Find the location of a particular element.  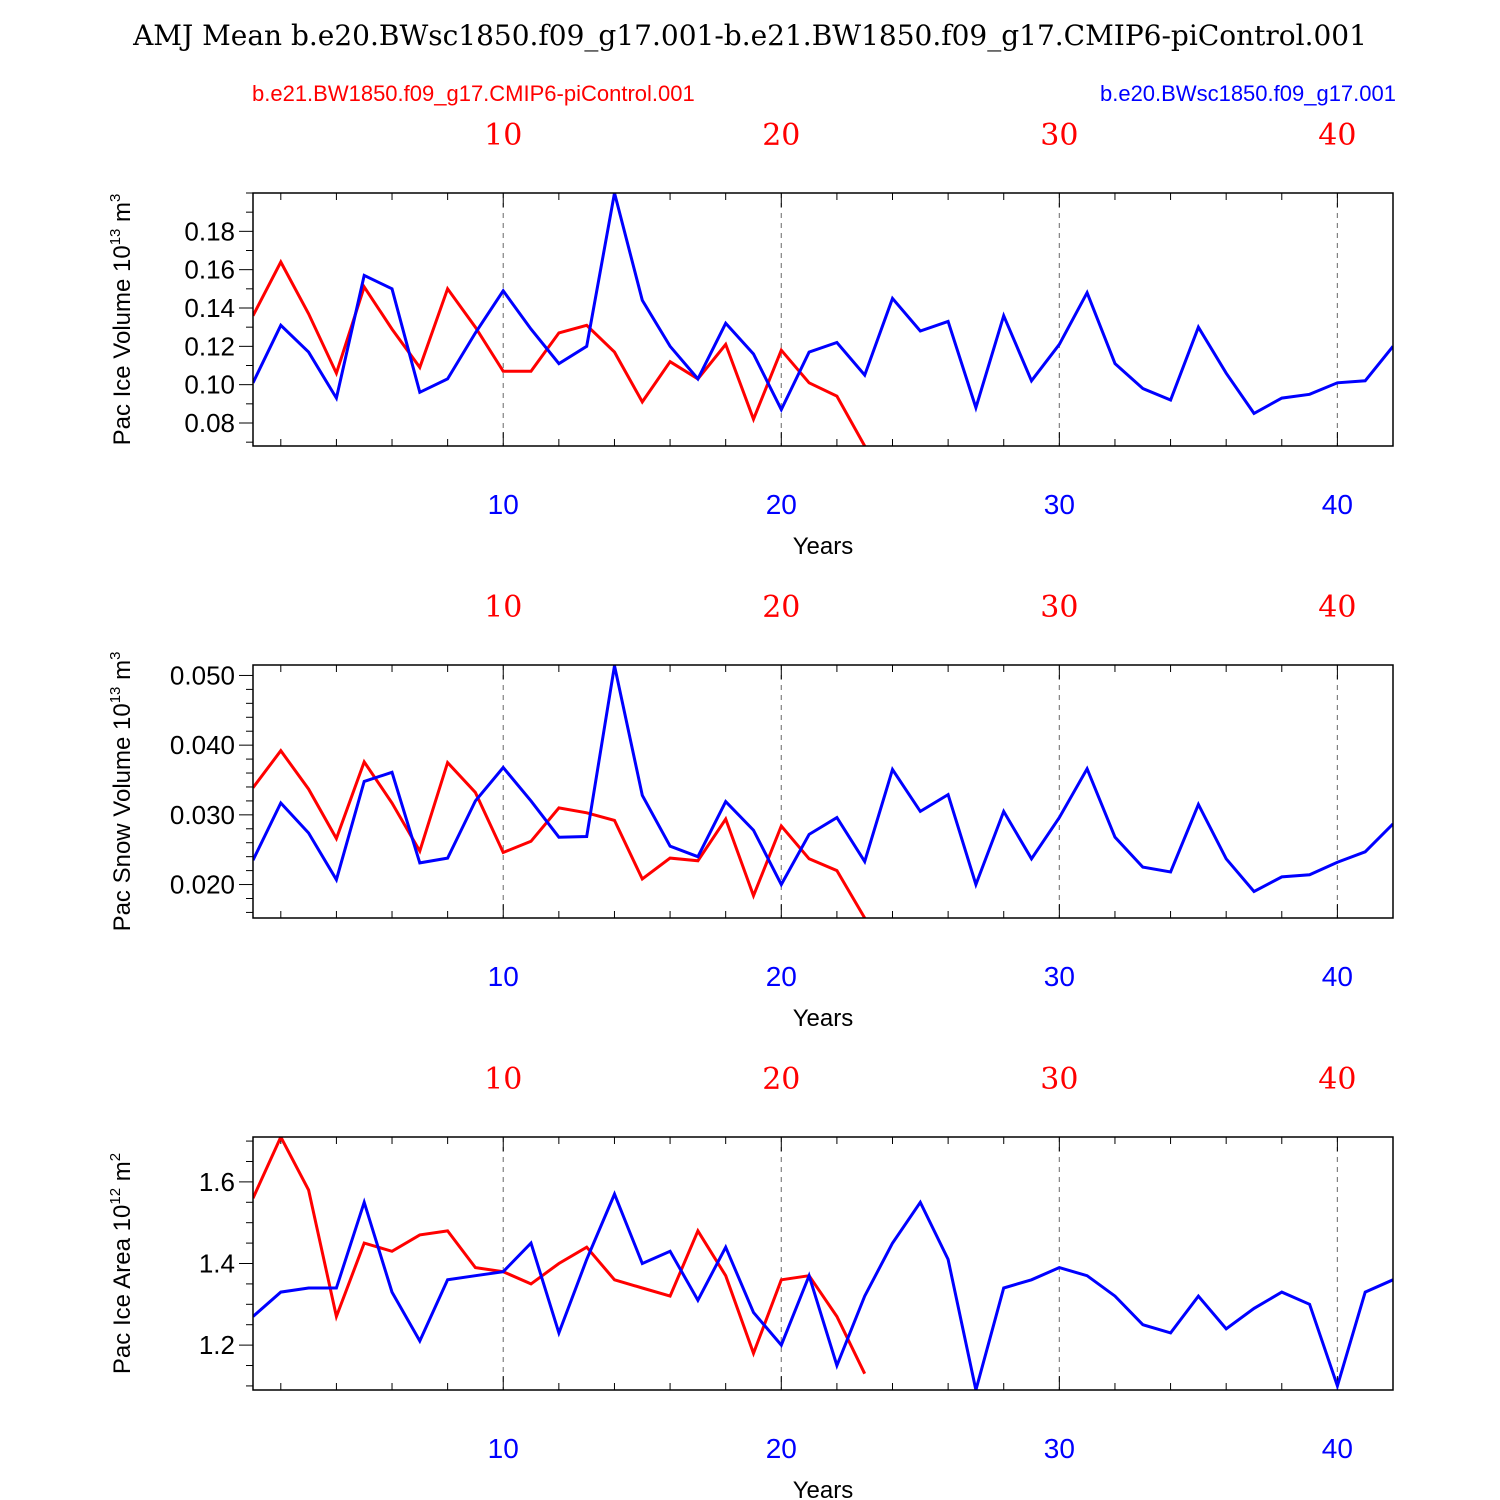

legend-red-case: b.e21.BW1850.f09_g17.CMIP6-piControl.001 is located at coordinates (473, 93).